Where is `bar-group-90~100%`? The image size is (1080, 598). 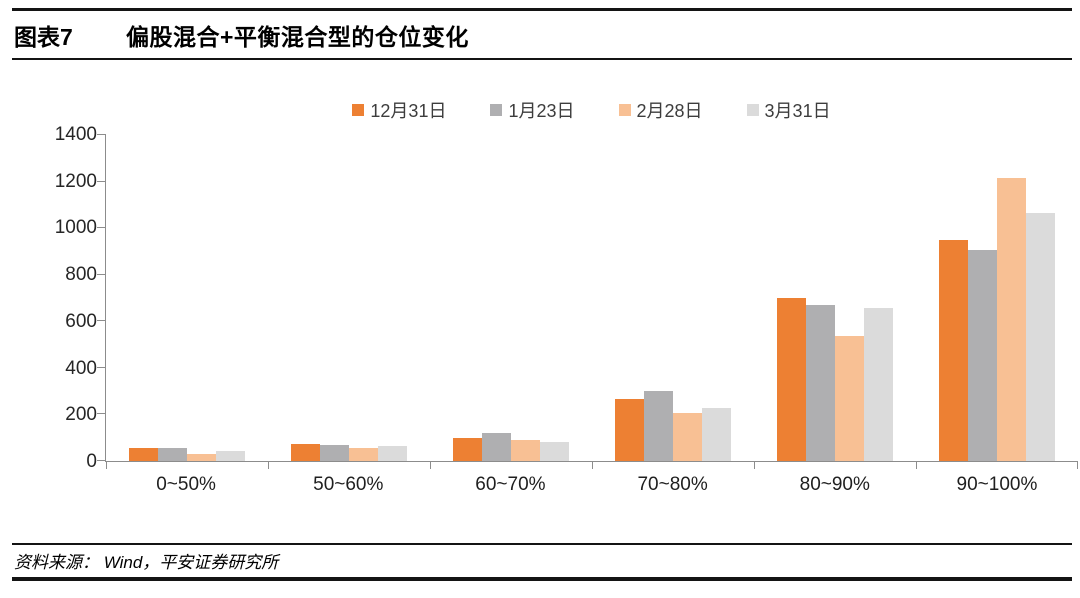
bar-group-90~100% is located at coordinates (997, 298).